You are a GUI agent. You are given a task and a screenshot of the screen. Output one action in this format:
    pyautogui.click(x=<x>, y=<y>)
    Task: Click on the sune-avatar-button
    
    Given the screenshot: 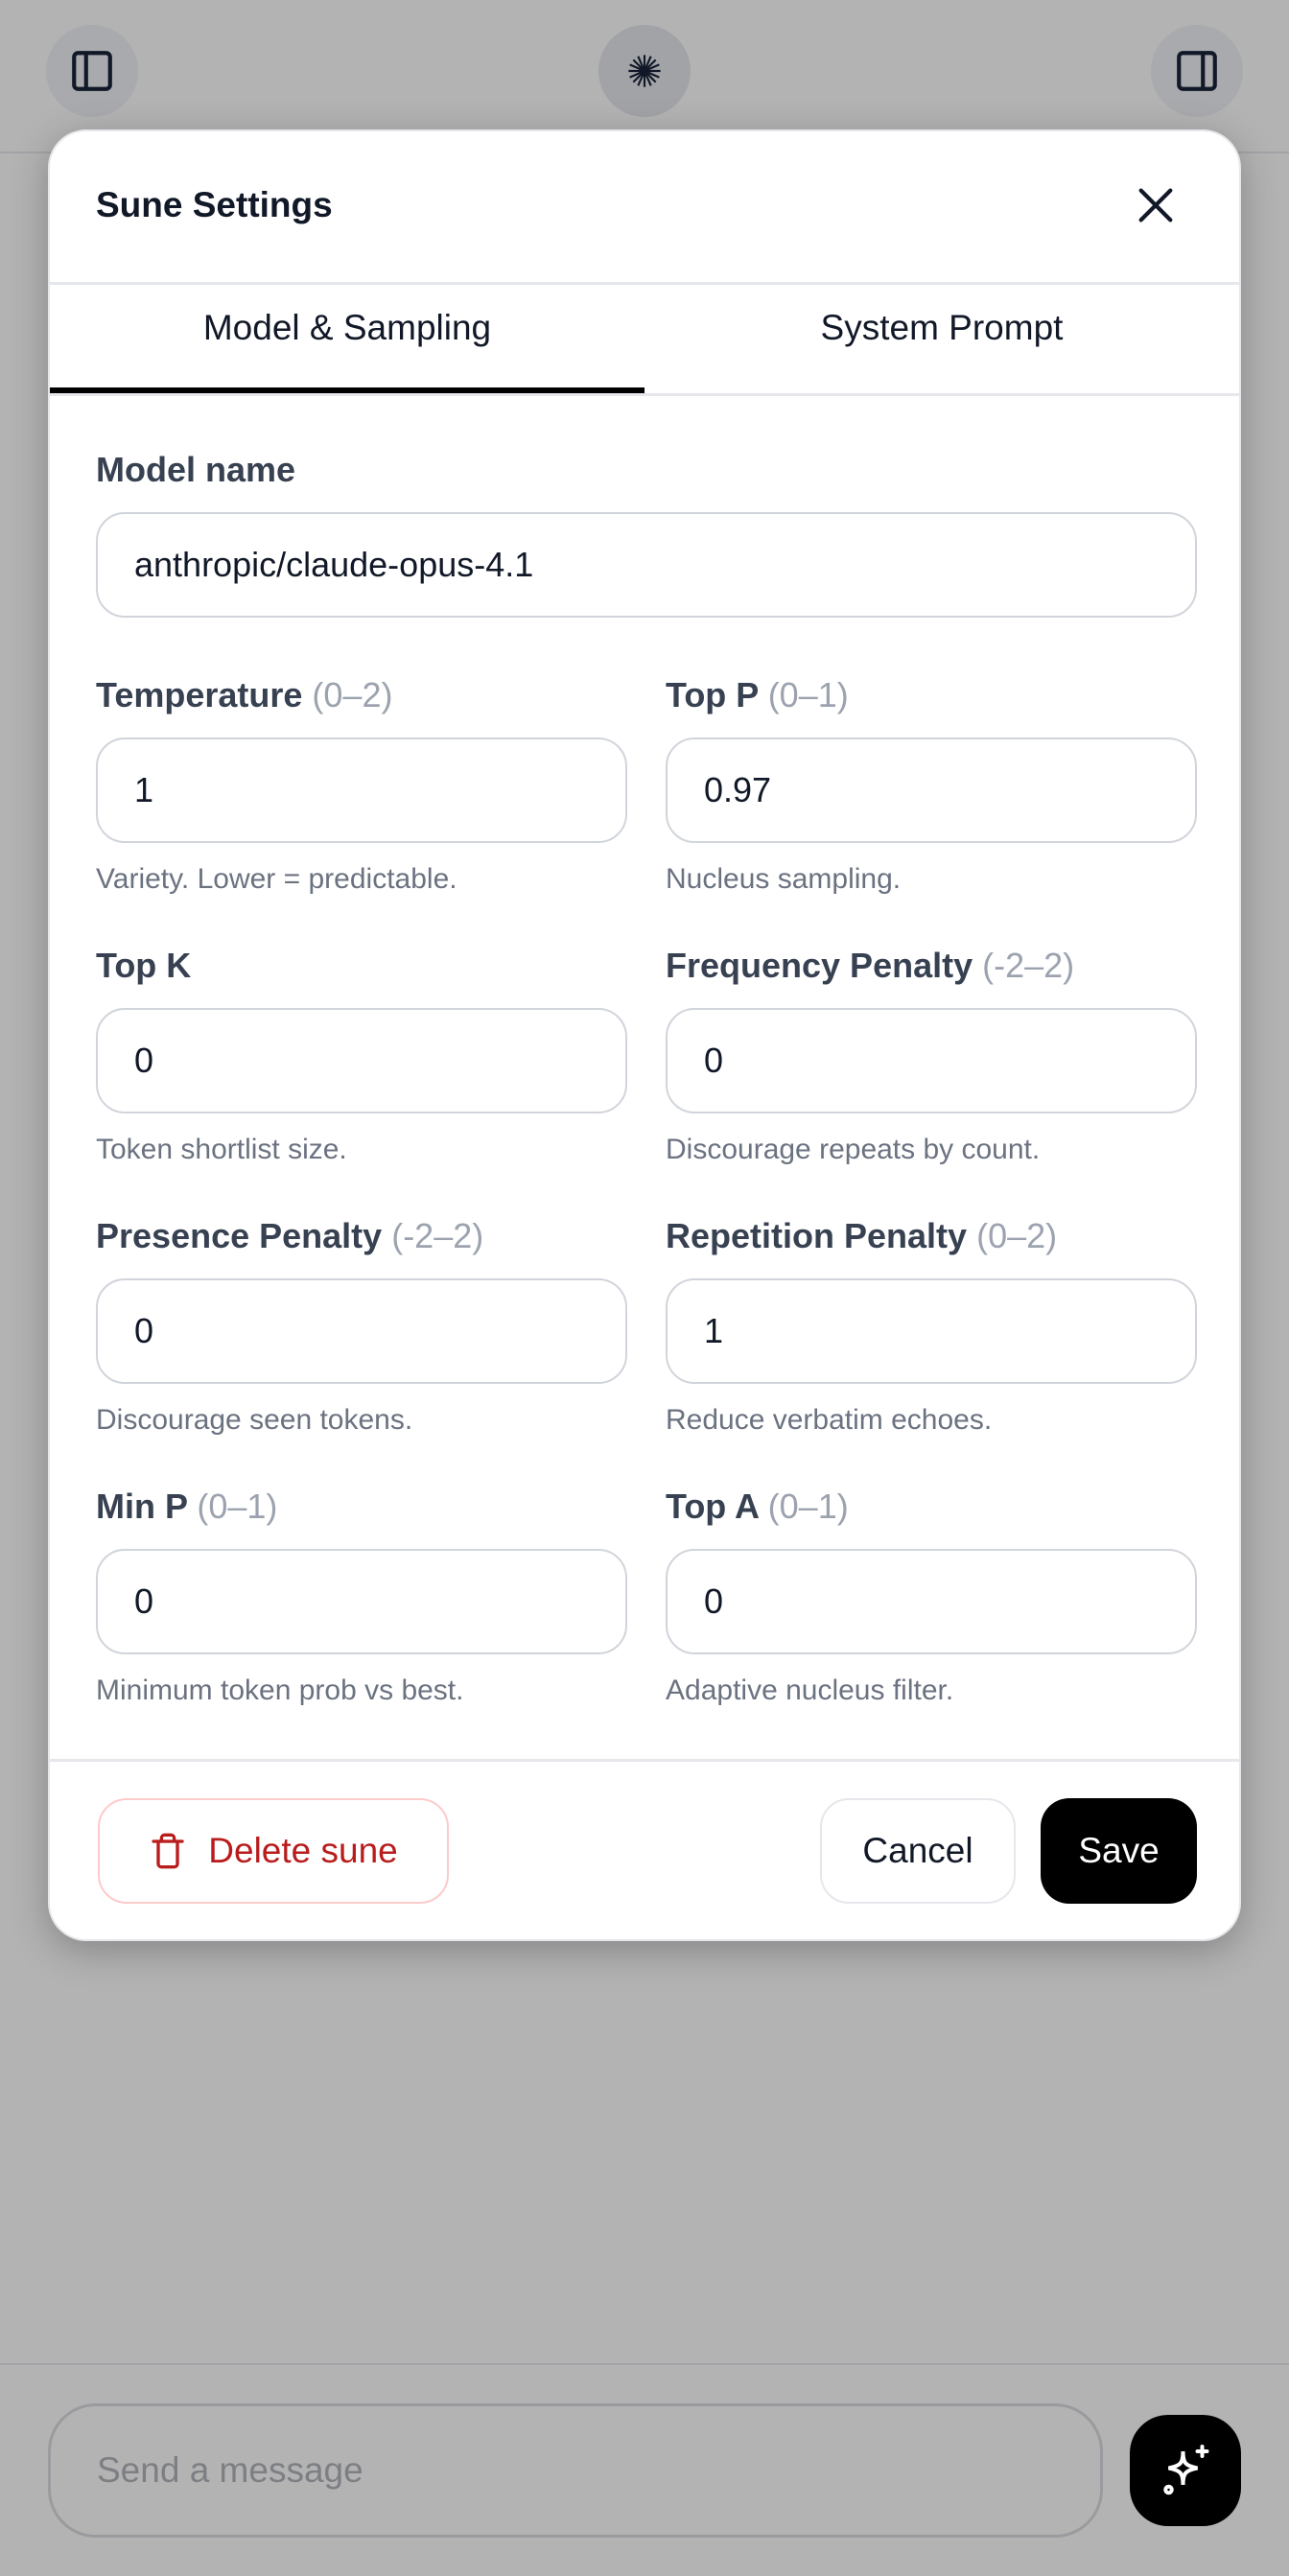 What is the action you would take?
    pyautogui.click(x=644, y=71)
    